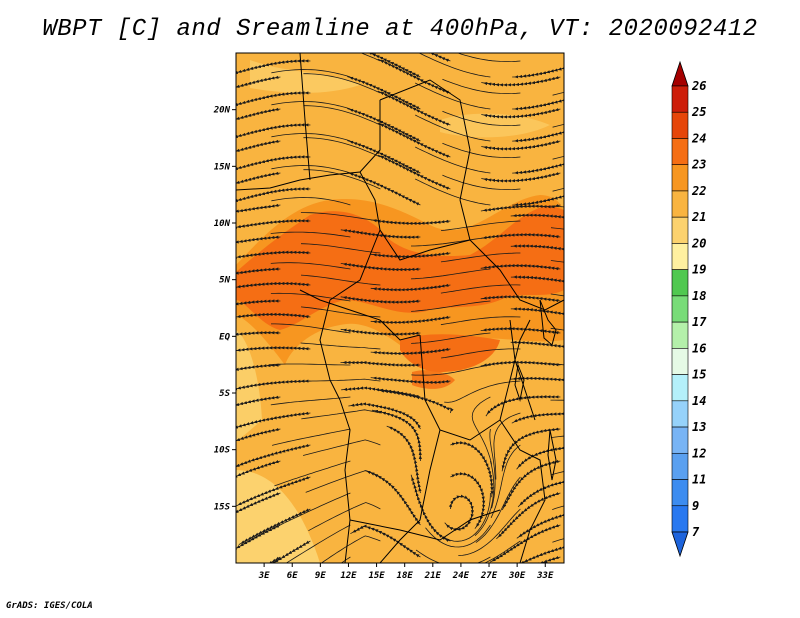 The height and width of the screenshot is (618, 800). Describe the element at coordinates (699, 270) in the screenshot. I see `colorbar-label: 19` at that location.